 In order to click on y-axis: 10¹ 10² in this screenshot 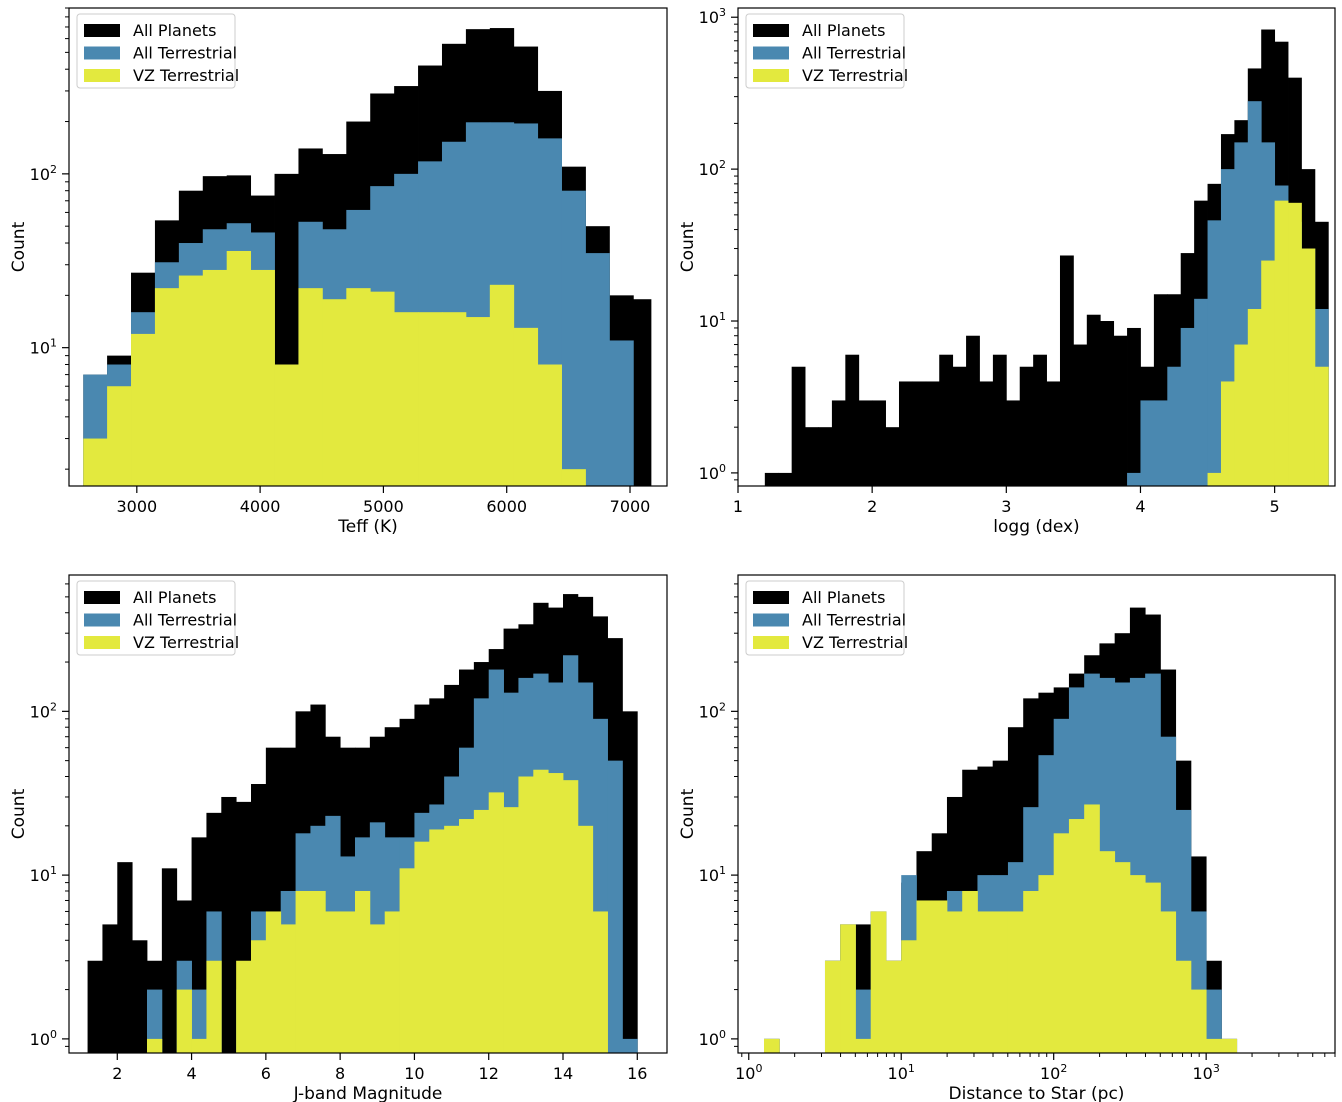, I will do `click(49, 238)`.